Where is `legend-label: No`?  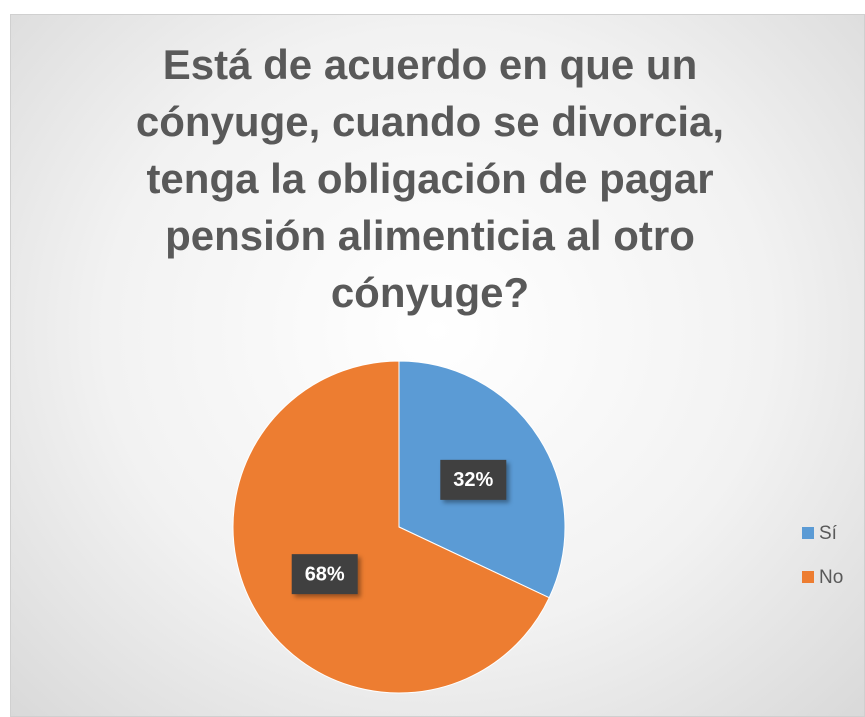
legend-label: No is located at coordinates (831, 577).